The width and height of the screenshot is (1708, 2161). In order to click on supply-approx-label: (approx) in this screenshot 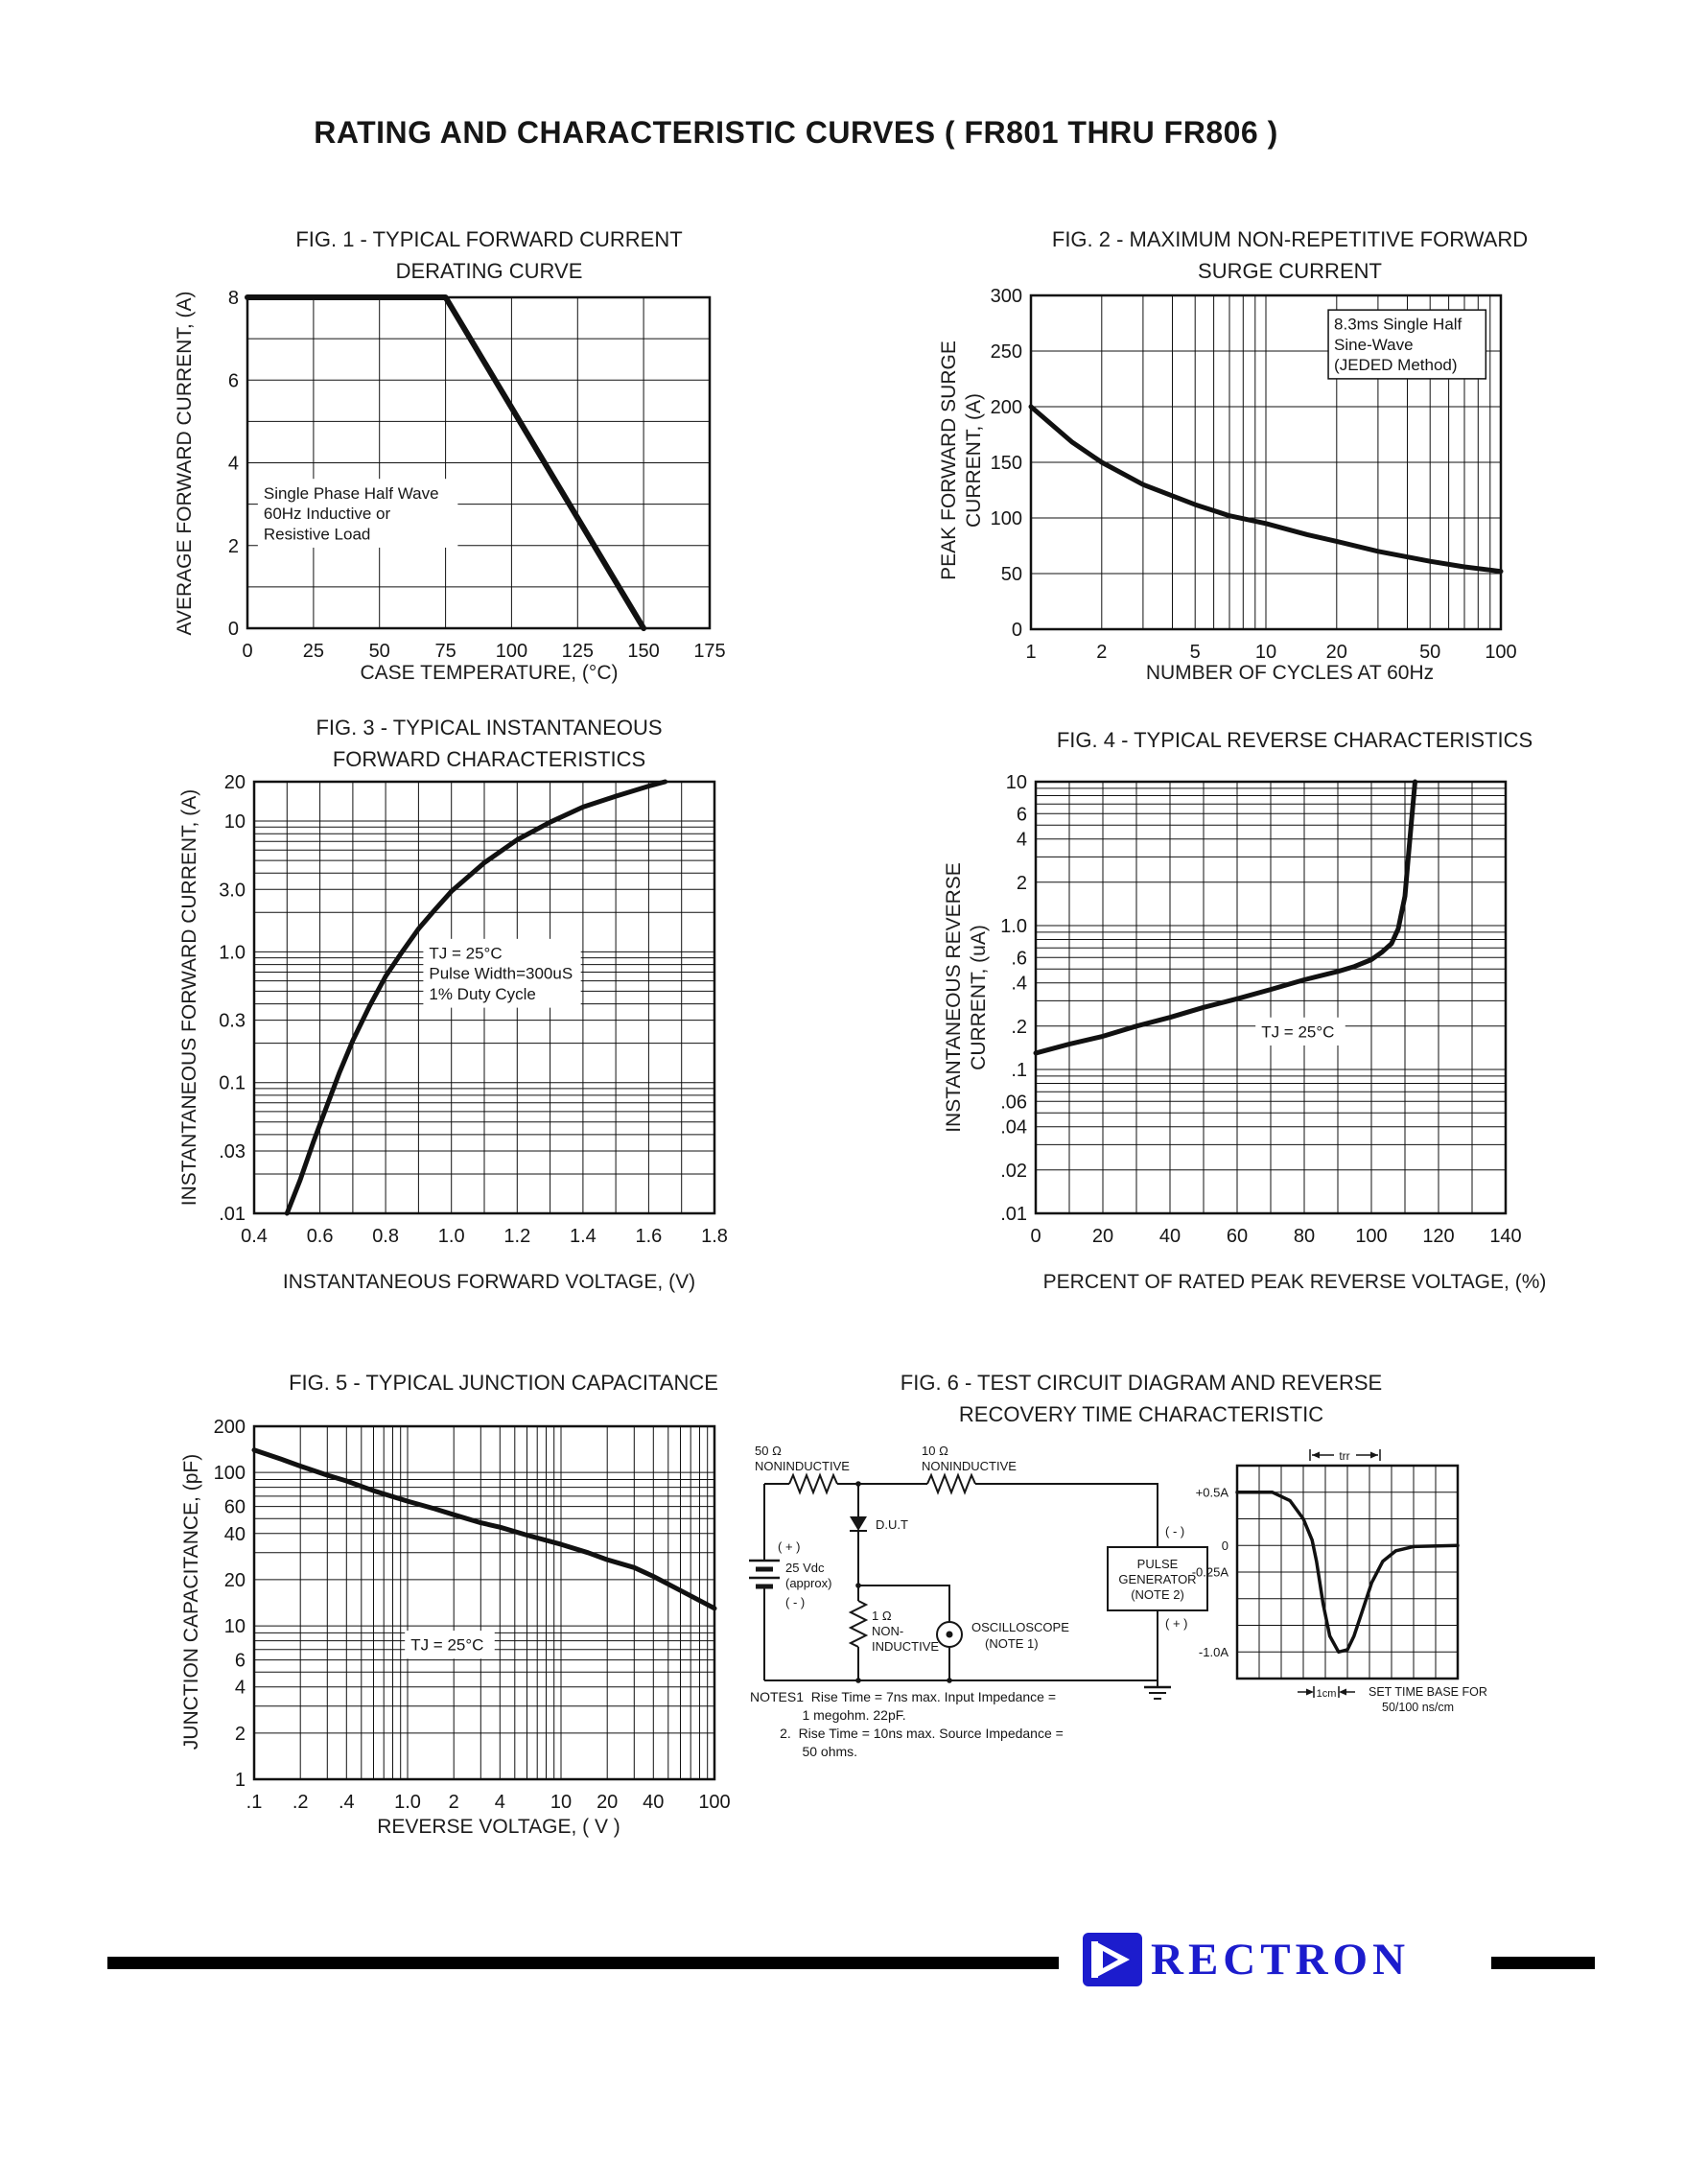, I will do `click(808, 1583)`.